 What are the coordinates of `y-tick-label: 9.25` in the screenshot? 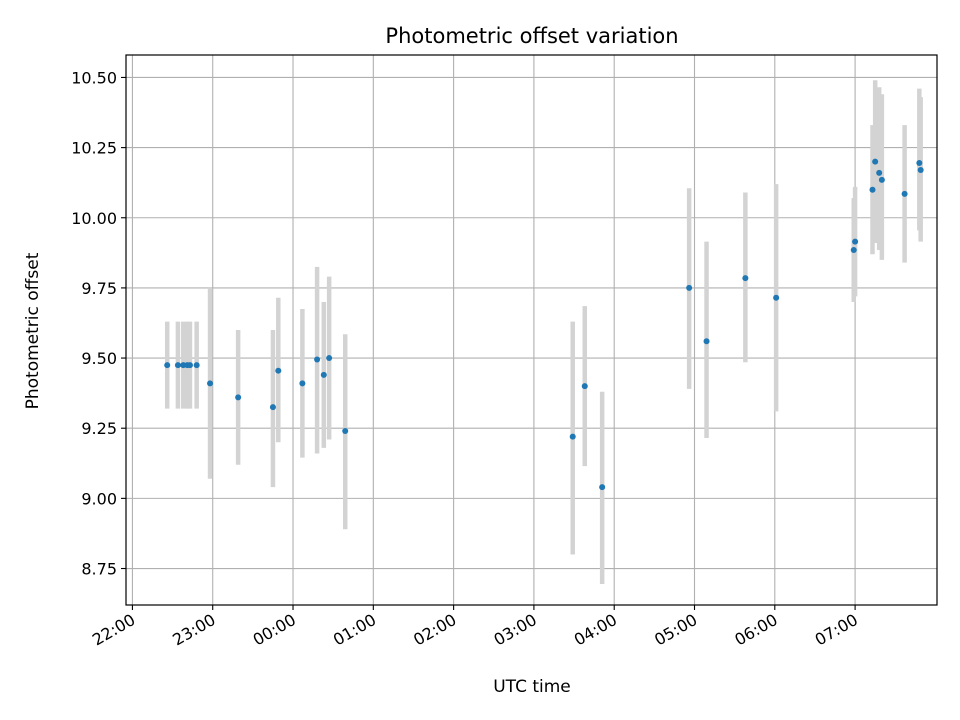 It's located at (99, 428).